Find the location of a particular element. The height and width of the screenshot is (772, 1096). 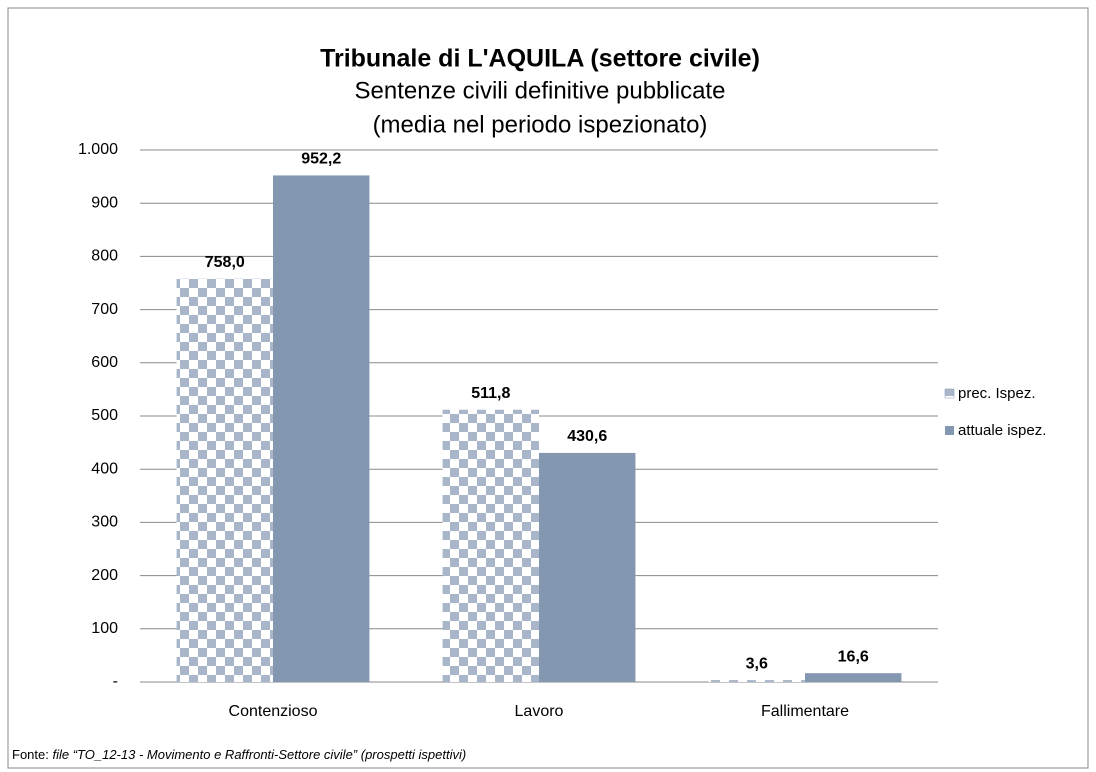

value-label: 430,6 is located at coordinates (587, 436).